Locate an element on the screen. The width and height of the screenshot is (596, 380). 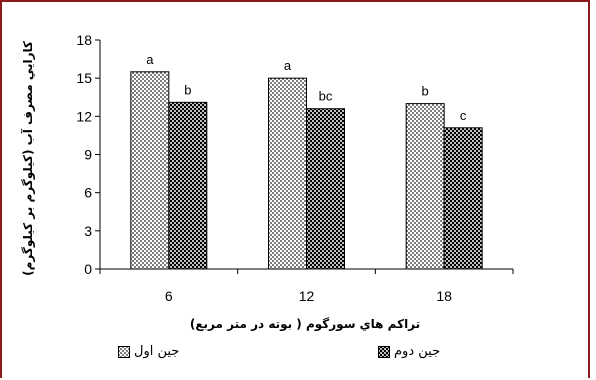
y-tick-label: 15 is located at coordinates (84, 78).